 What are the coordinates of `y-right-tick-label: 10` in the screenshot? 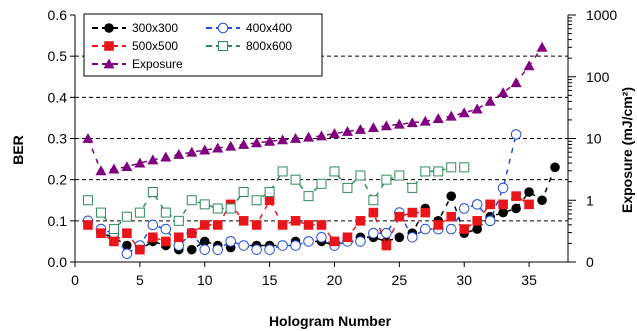 It's located at (594, 139).